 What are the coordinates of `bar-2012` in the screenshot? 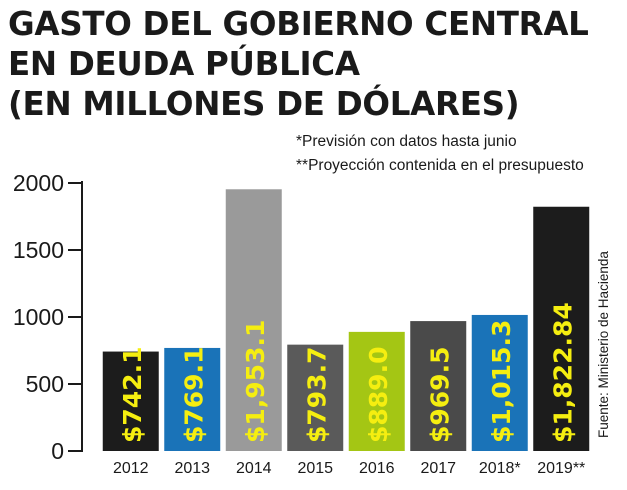 It's located at (130, 401).